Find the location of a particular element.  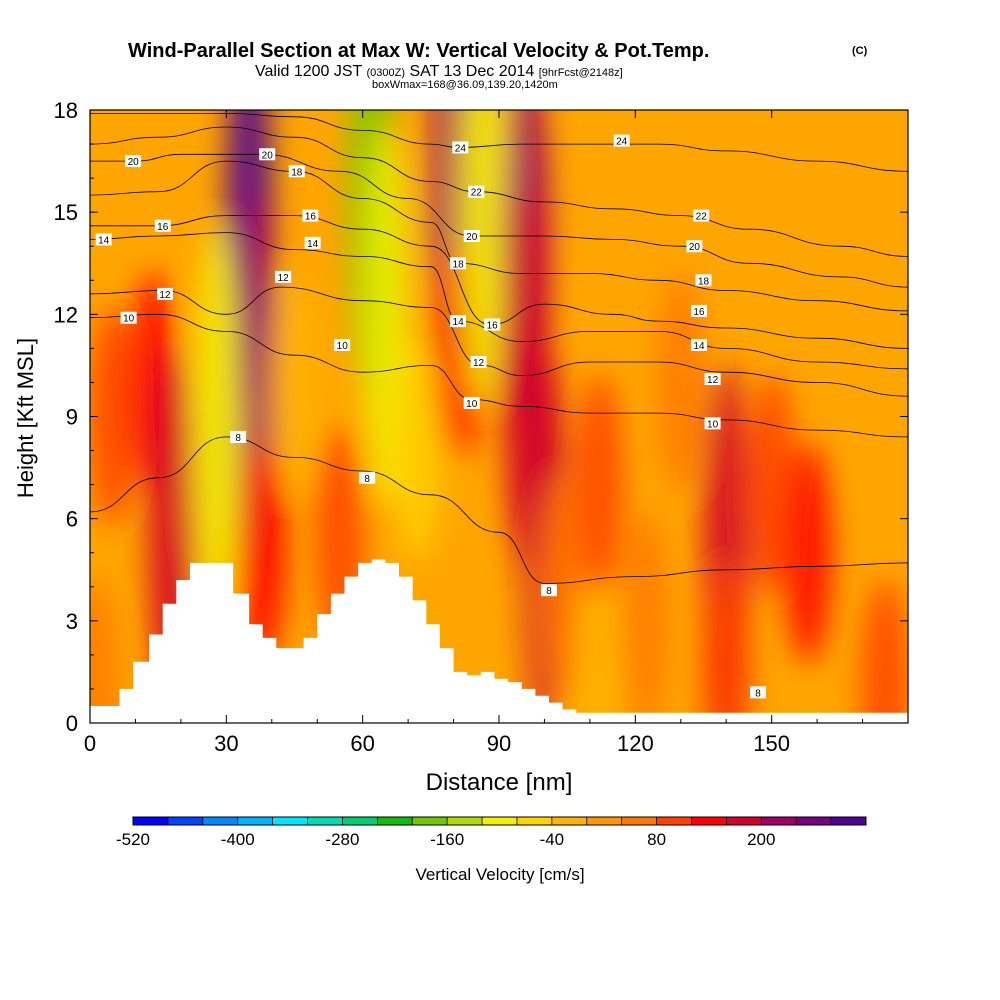

colorbar is located at coordinates (499, 821).